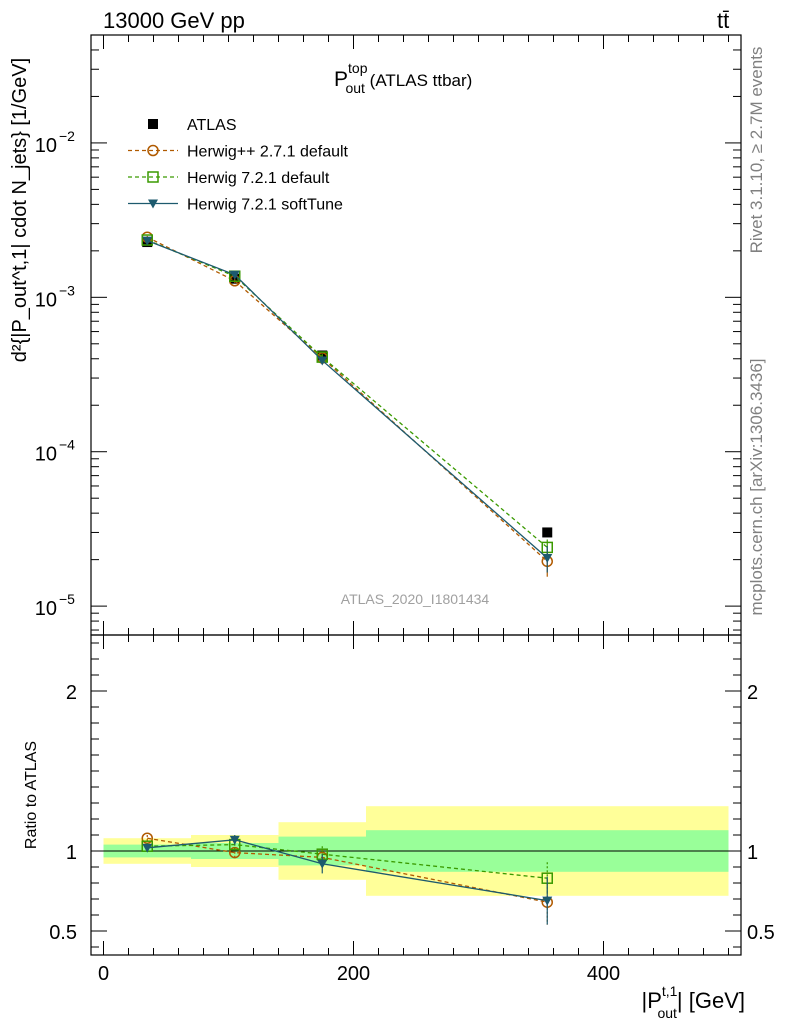 This screenshot has width=786, height=1024. What do you see at coordinates (63, 933) in the screenshot?
I see `ratio-y-tick-label: 0.5` at bounding box center [63, 933].